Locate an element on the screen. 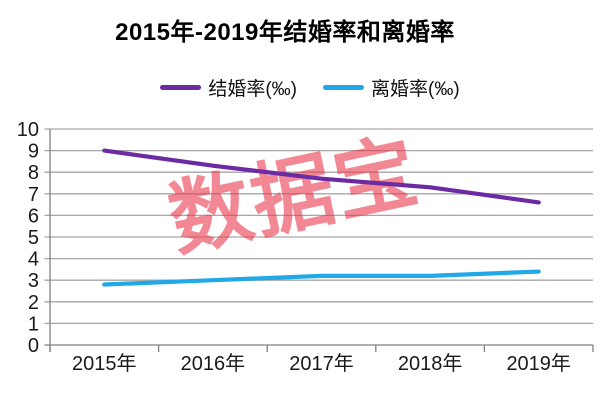  x-axis-label: 2017年 is located at coordinates (321, 363).